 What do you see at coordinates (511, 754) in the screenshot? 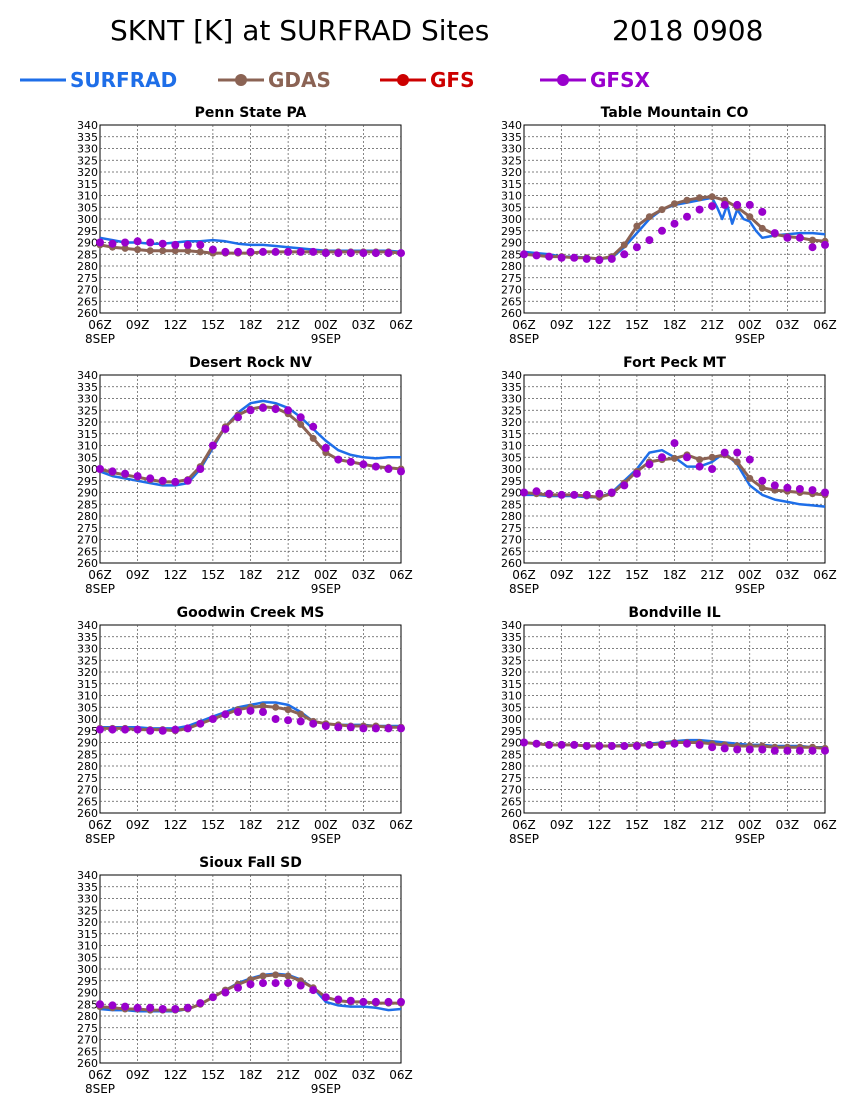
I see `y-tick-label: 285` at bounding box center [511, 754].